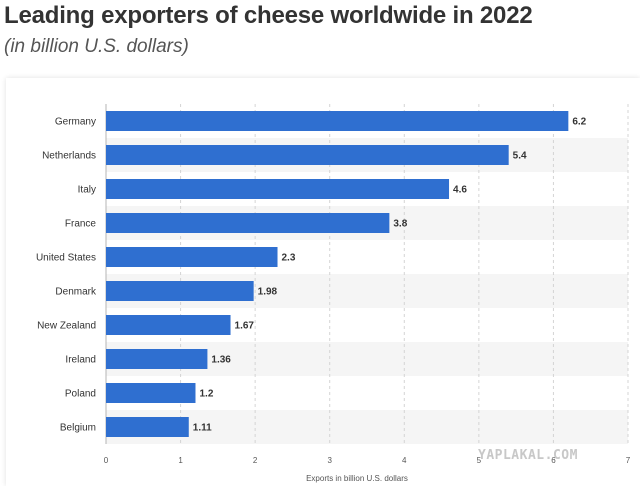 The height and width of the screenshot is (486, 640). I want to click on value-label: 2.3, so click(289, 258).